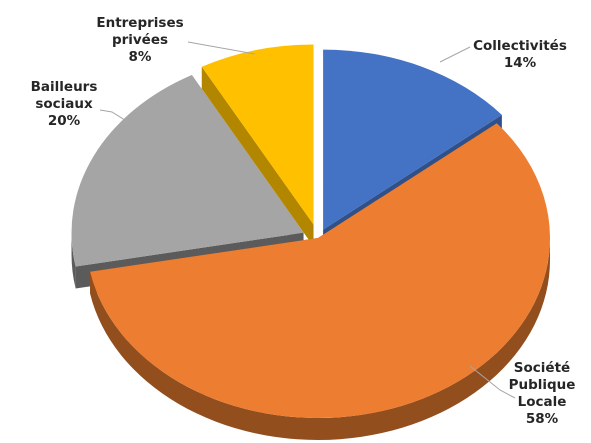  I want to click on slice-top-entreprises-privees, so click(257, 134).